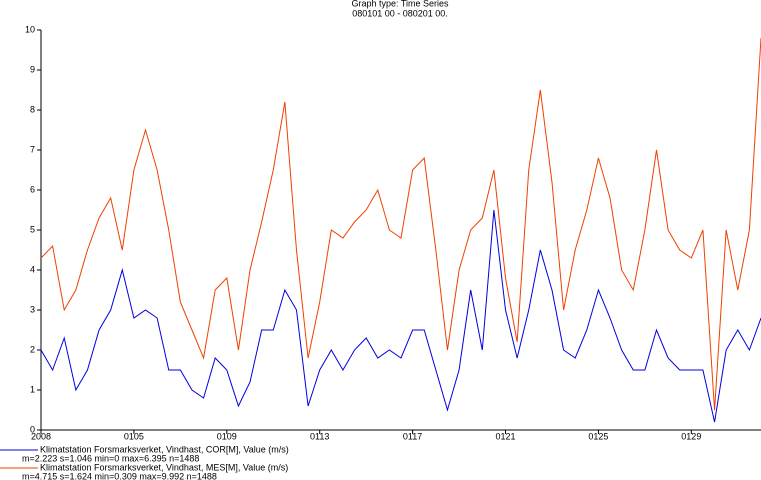  I want to click on x-tick-label: 0109, so click(227, 436).